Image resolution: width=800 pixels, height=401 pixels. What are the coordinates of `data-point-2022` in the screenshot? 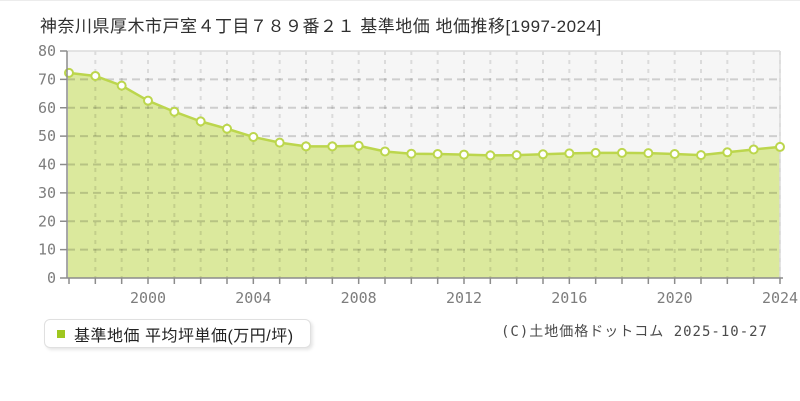 It's located at (727, 152).